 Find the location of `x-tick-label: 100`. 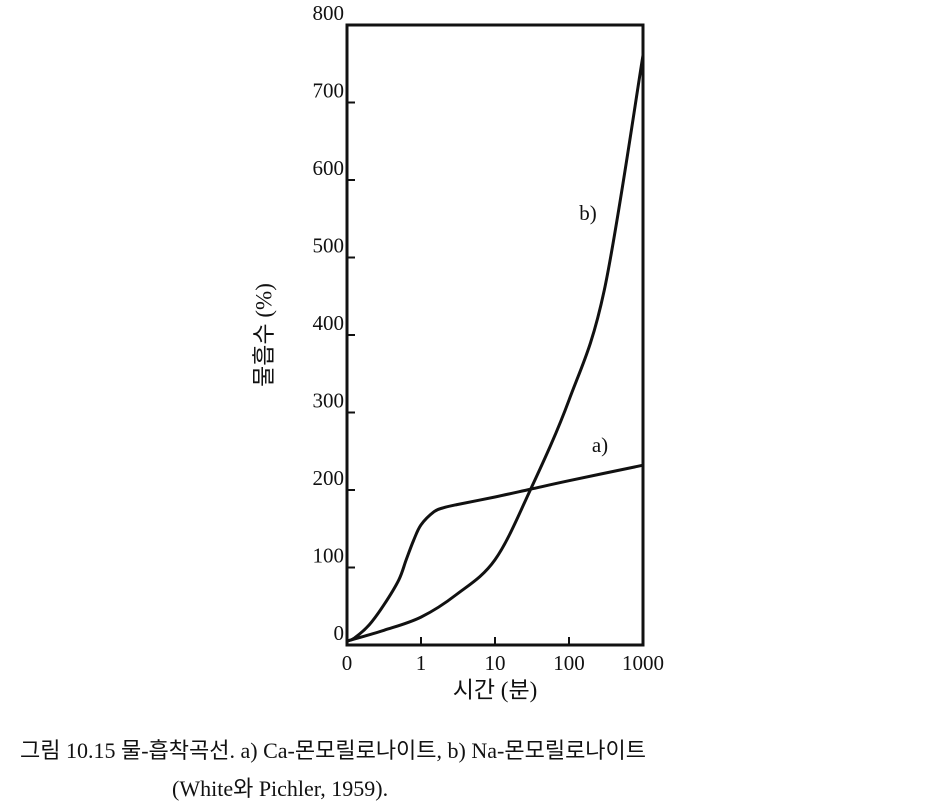

x-tick-label: 100 is located at coordinates (569, 663).